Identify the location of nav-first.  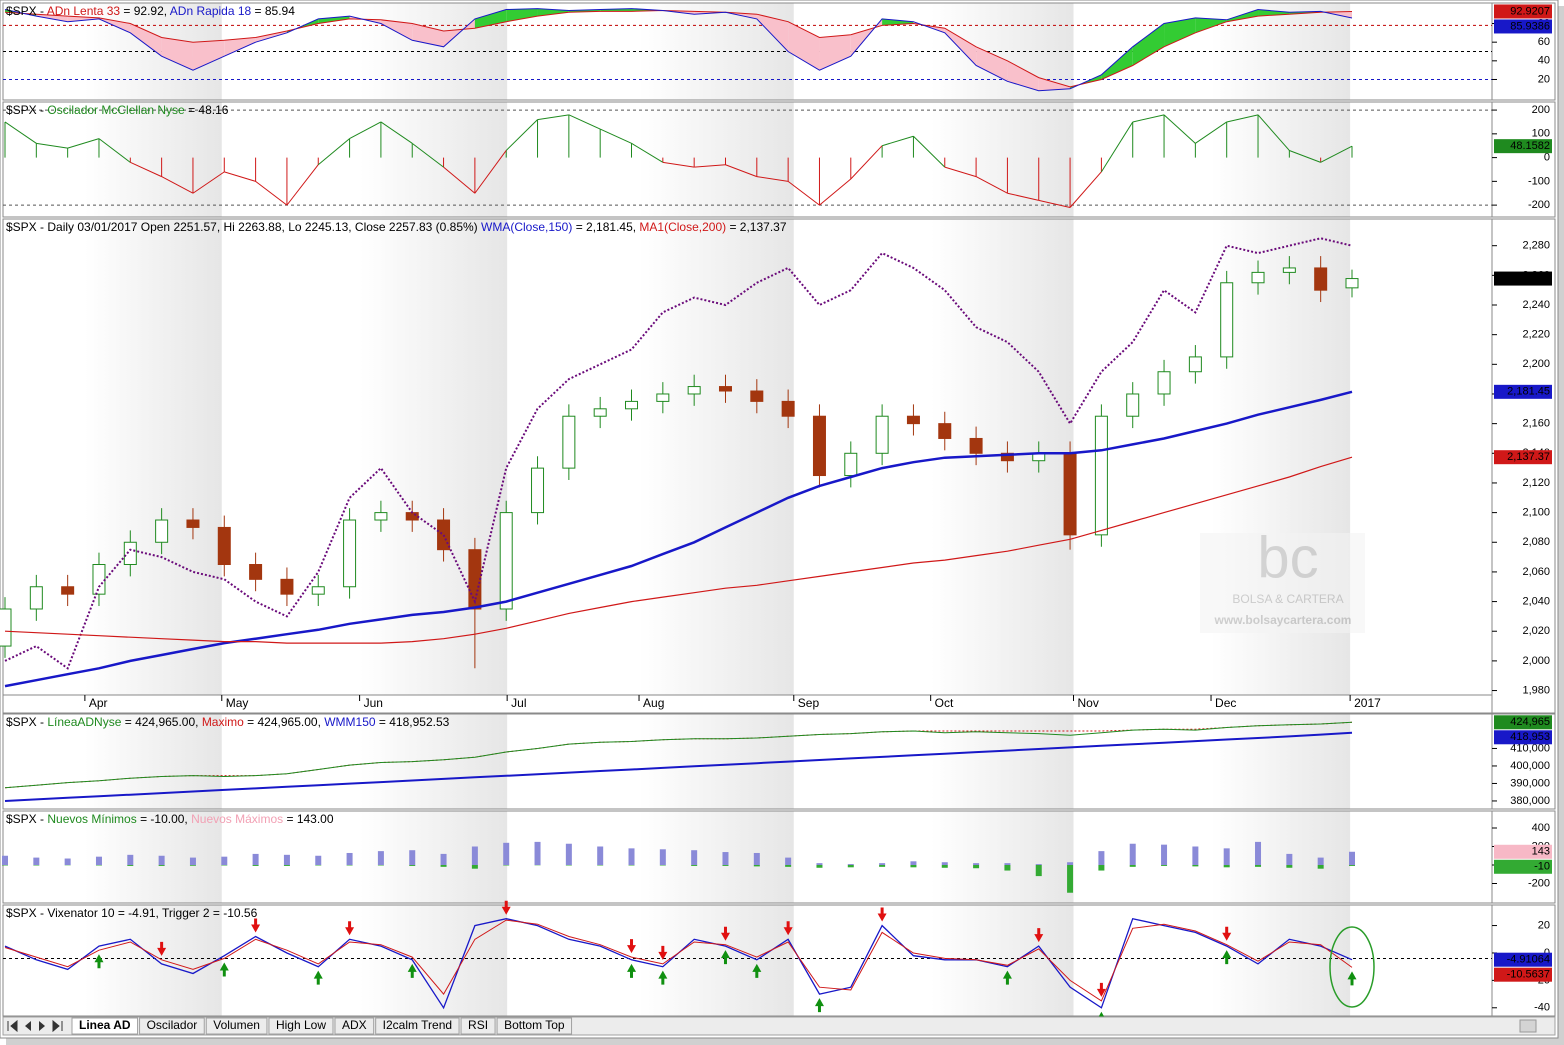
(12, 1026).